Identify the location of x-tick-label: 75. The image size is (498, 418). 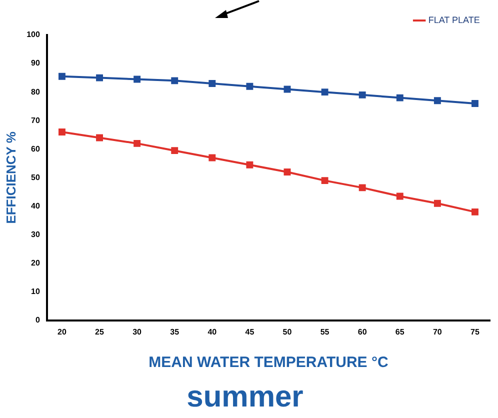
(475, 331).